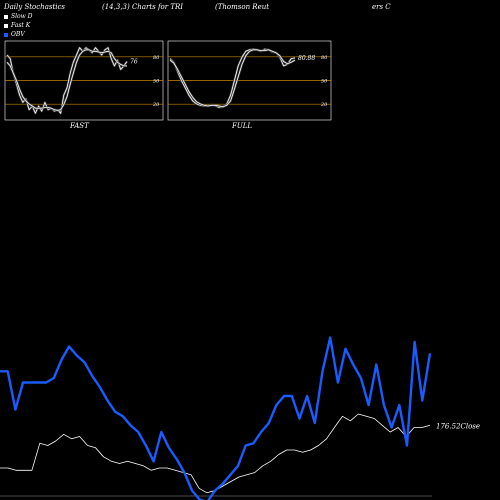 This screenshot has width=500, height=500. Describe the element at coordinates (215, 453) in the screenshot. I see `price-line` at that location.